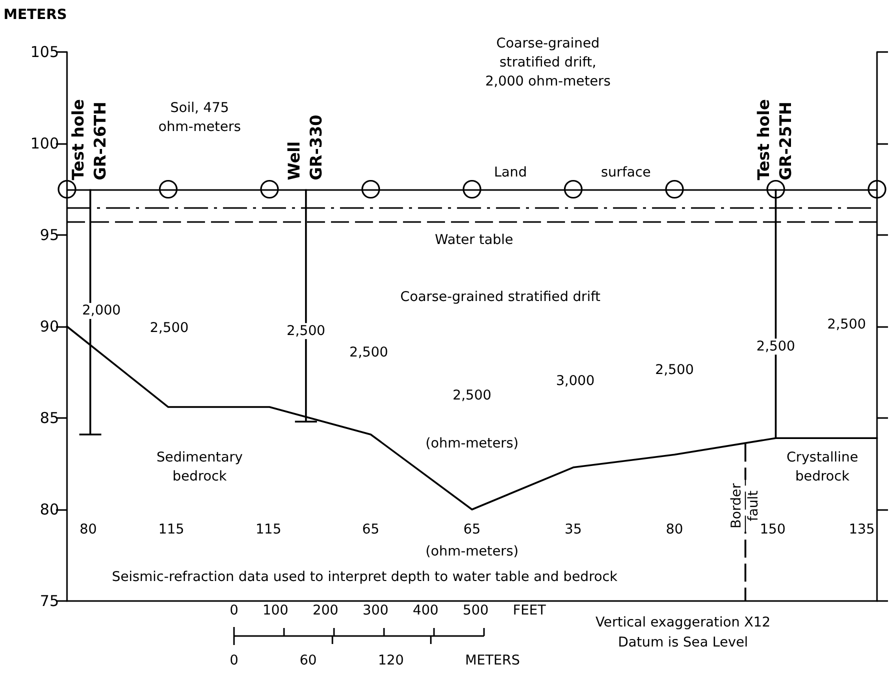  What do you see at coordinates (49, 418) in the screenshot?
I see `y-tick-label: 85` at bounding box center [49, 418].